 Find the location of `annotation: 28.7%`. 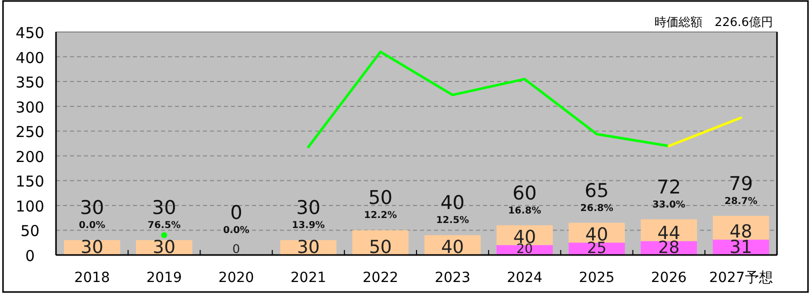

annotation: 28.7% is located at coordinates (741, 201).